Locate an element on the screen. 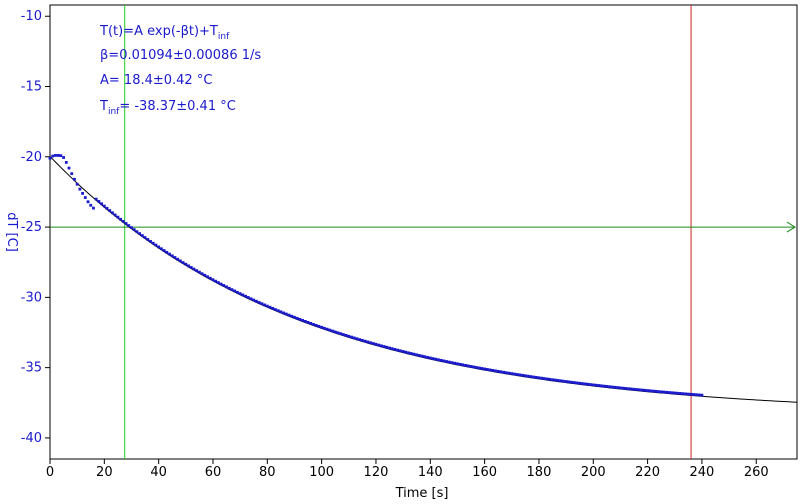  x-tick-label: 20 is located at coordinates (104, 472).